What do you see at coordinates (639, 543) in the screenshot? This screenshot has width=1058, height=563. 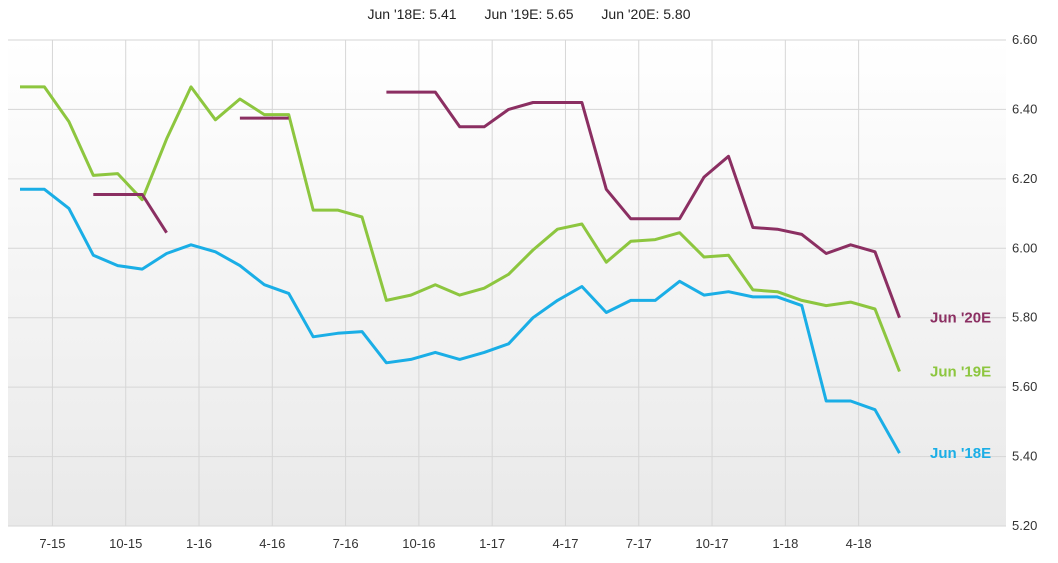 I see `x-tick-label: 7-17` at bounding box center [639, 543].